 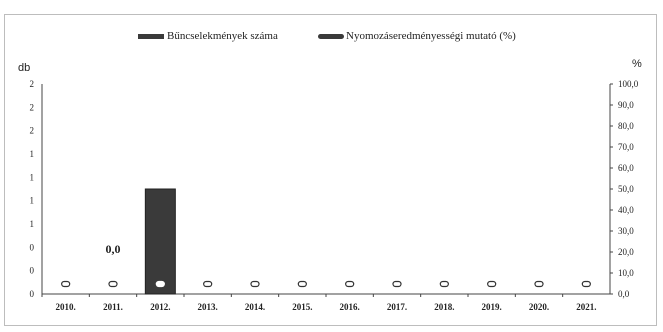 What do you see at coordinates (397, 307) in the screenshot?
I see `x-tick-label: 2017.` at bounding box center [397, 307].